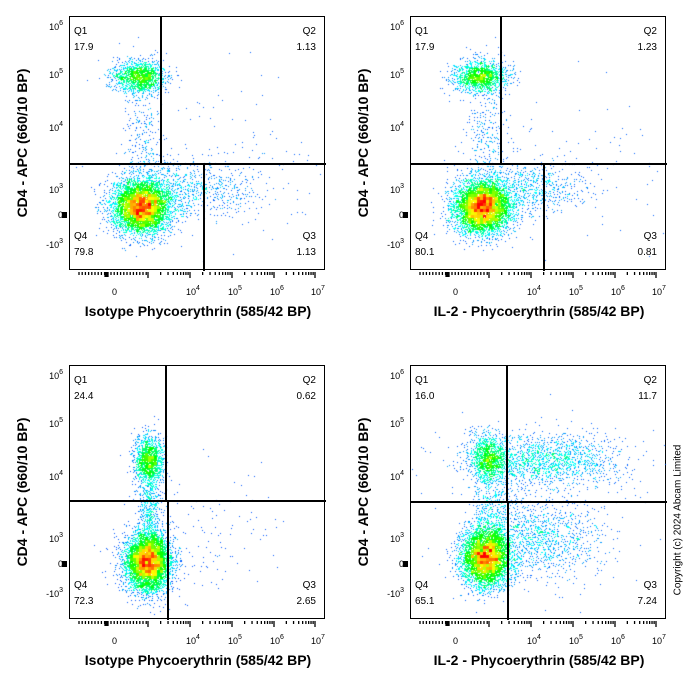 The height and width of the screenshot is (695, 698). I want to click on tick-base: -10, so click(394, 245).